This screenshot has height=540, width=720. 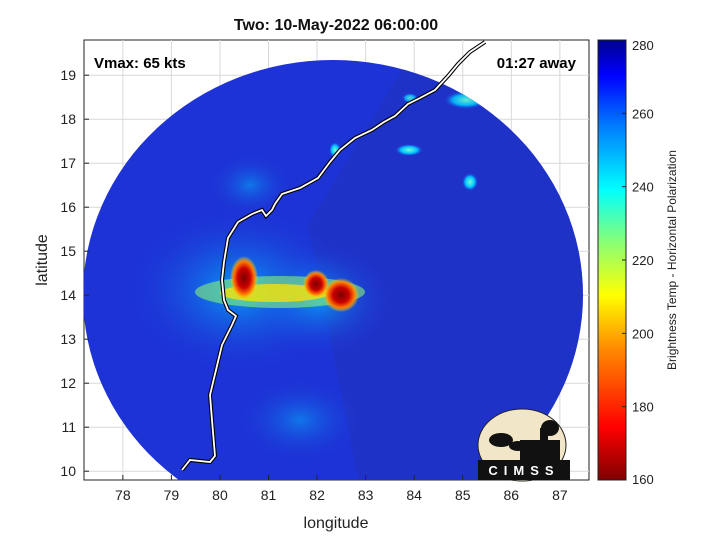 What do you see at coordinates (123, 495) in the screenshot?
I see `x-tick-label: 78` at bounding box center [123, 495].